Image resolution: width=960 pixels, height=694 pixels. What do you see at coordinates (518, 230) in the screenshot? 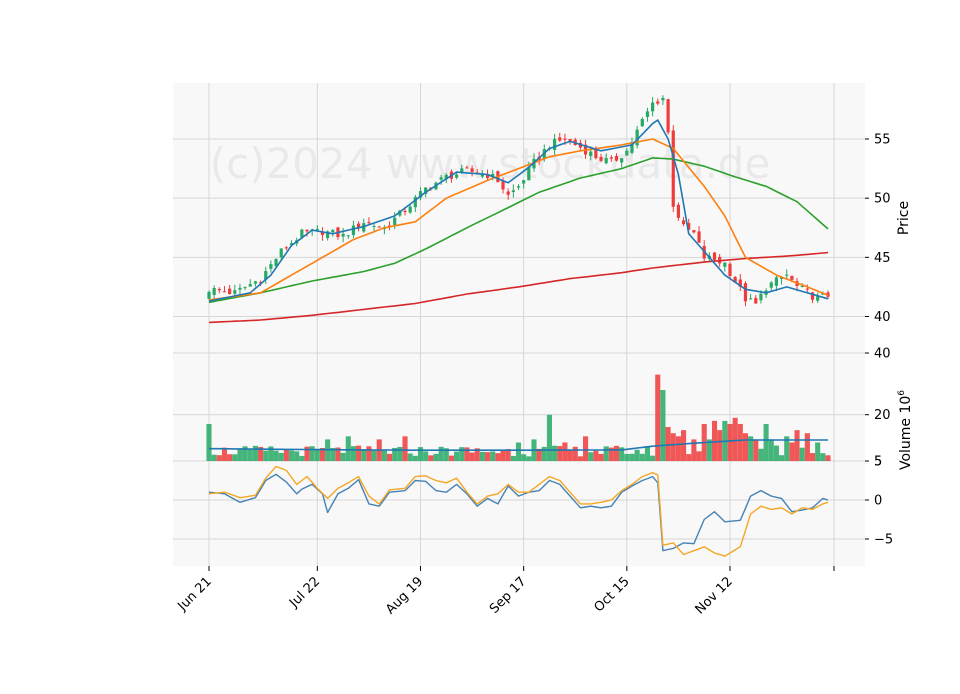
I see `sma-slow-line` at bounding box center [518, 230].